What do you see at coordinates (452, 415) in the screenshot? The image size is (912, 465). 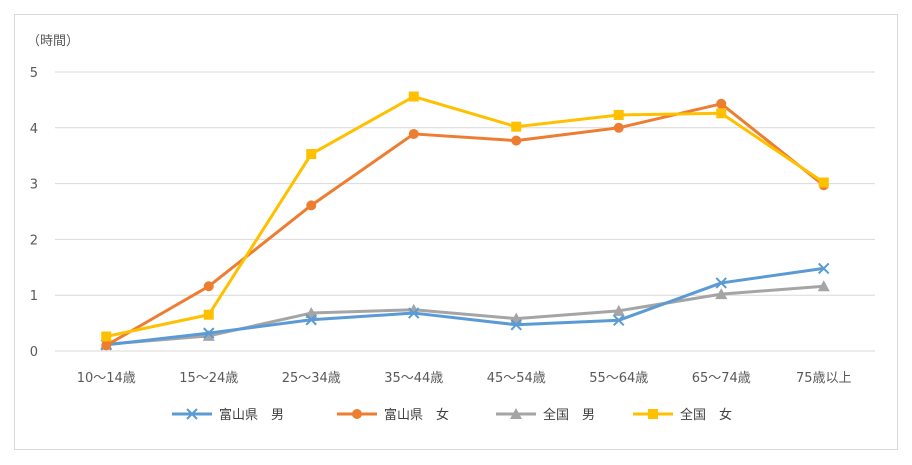 I see `legend: 富山県 男 富山県 女 全国 男 全国 女` at bounding box center [452, 415].